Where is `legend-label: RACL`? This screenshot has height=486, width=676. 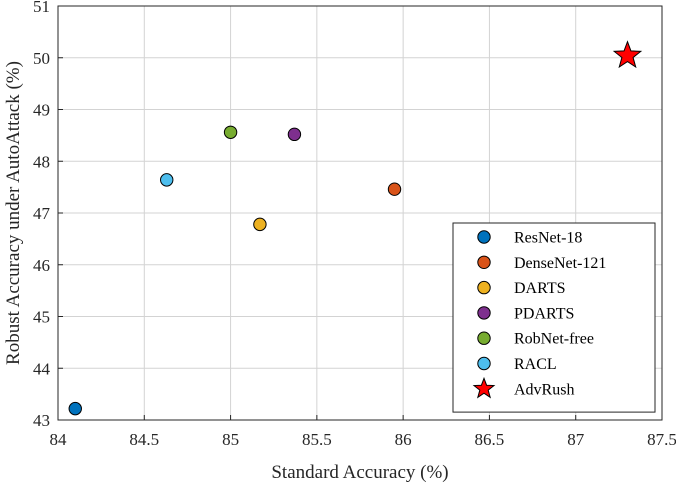
legend-label: RACL is located at coordinates (535, 364).